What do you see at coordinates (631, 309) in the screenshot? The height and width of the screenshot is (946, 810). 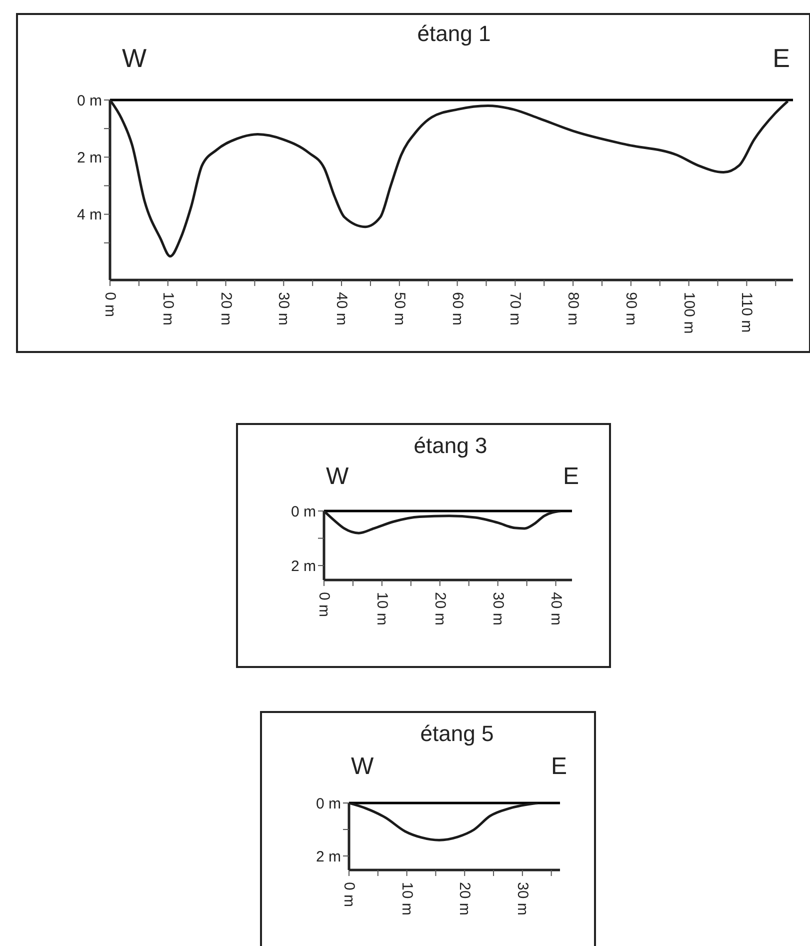 I see `x-tick-label: 90 m` at bounding box center [631, 309].